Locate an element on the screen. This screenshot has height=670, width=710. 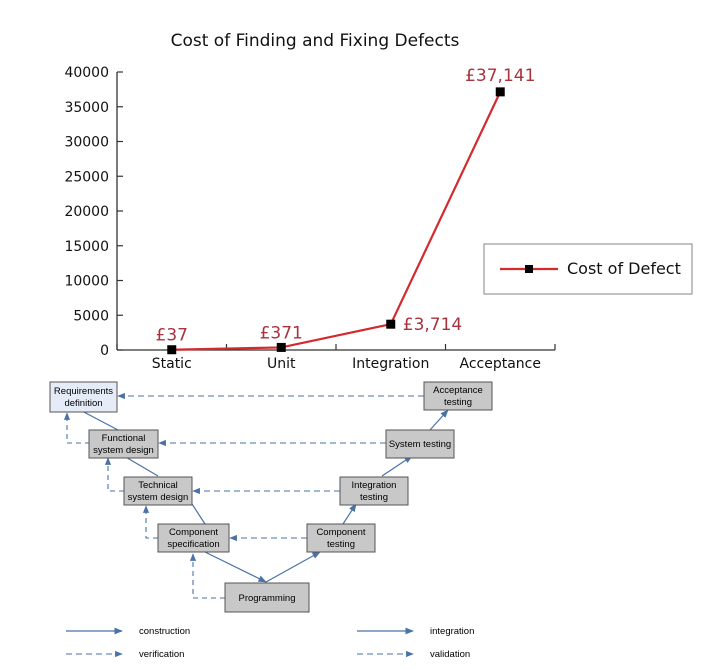
legend: Cost of Defect is located at coordinates (588, 269).